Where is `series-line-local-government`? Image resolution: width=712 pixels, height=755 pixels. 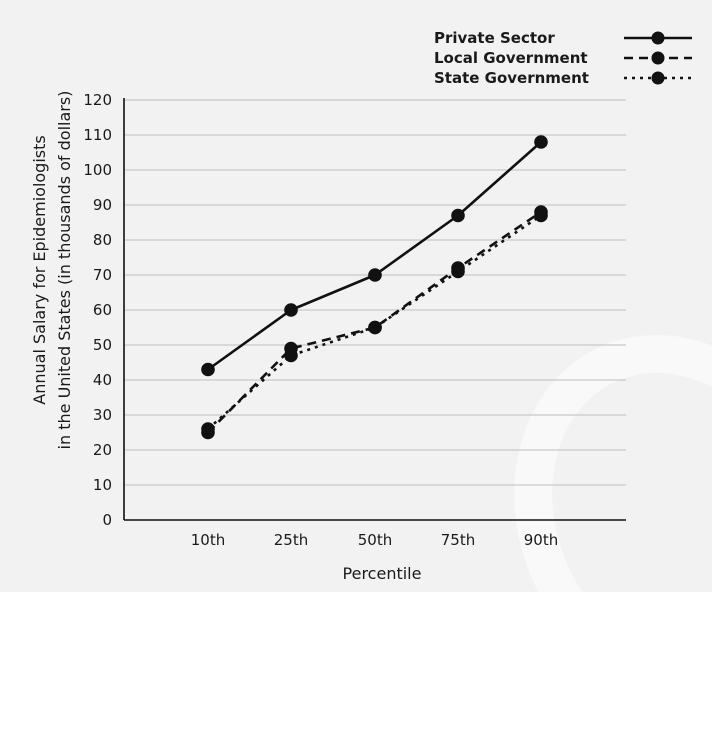
series-line-local-government is located at coordinates (374, 322).